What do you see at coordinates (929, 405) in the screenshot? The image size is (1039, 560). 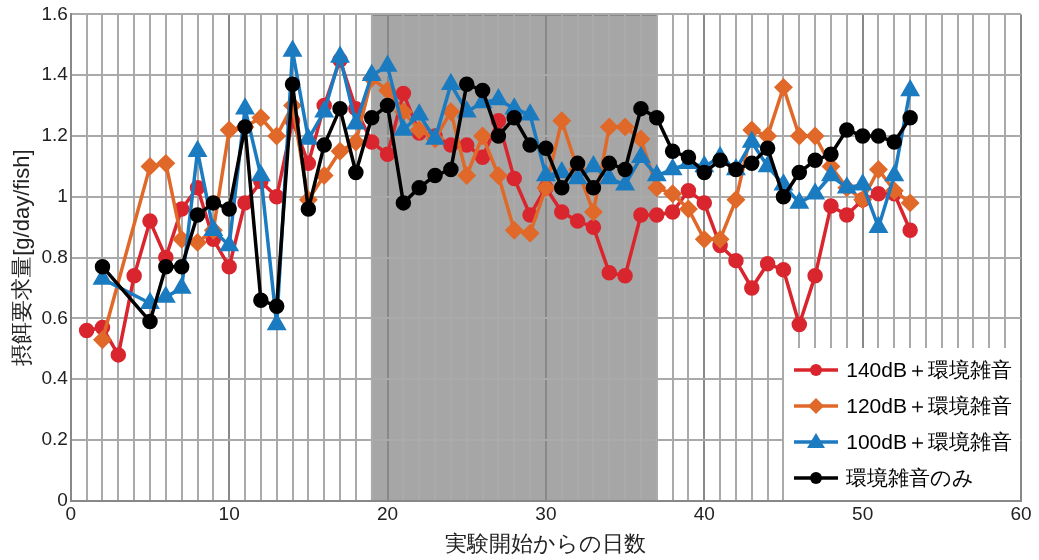 I see `legend-label: 120dB＋環境雑音` at bounding box center [929, 405].